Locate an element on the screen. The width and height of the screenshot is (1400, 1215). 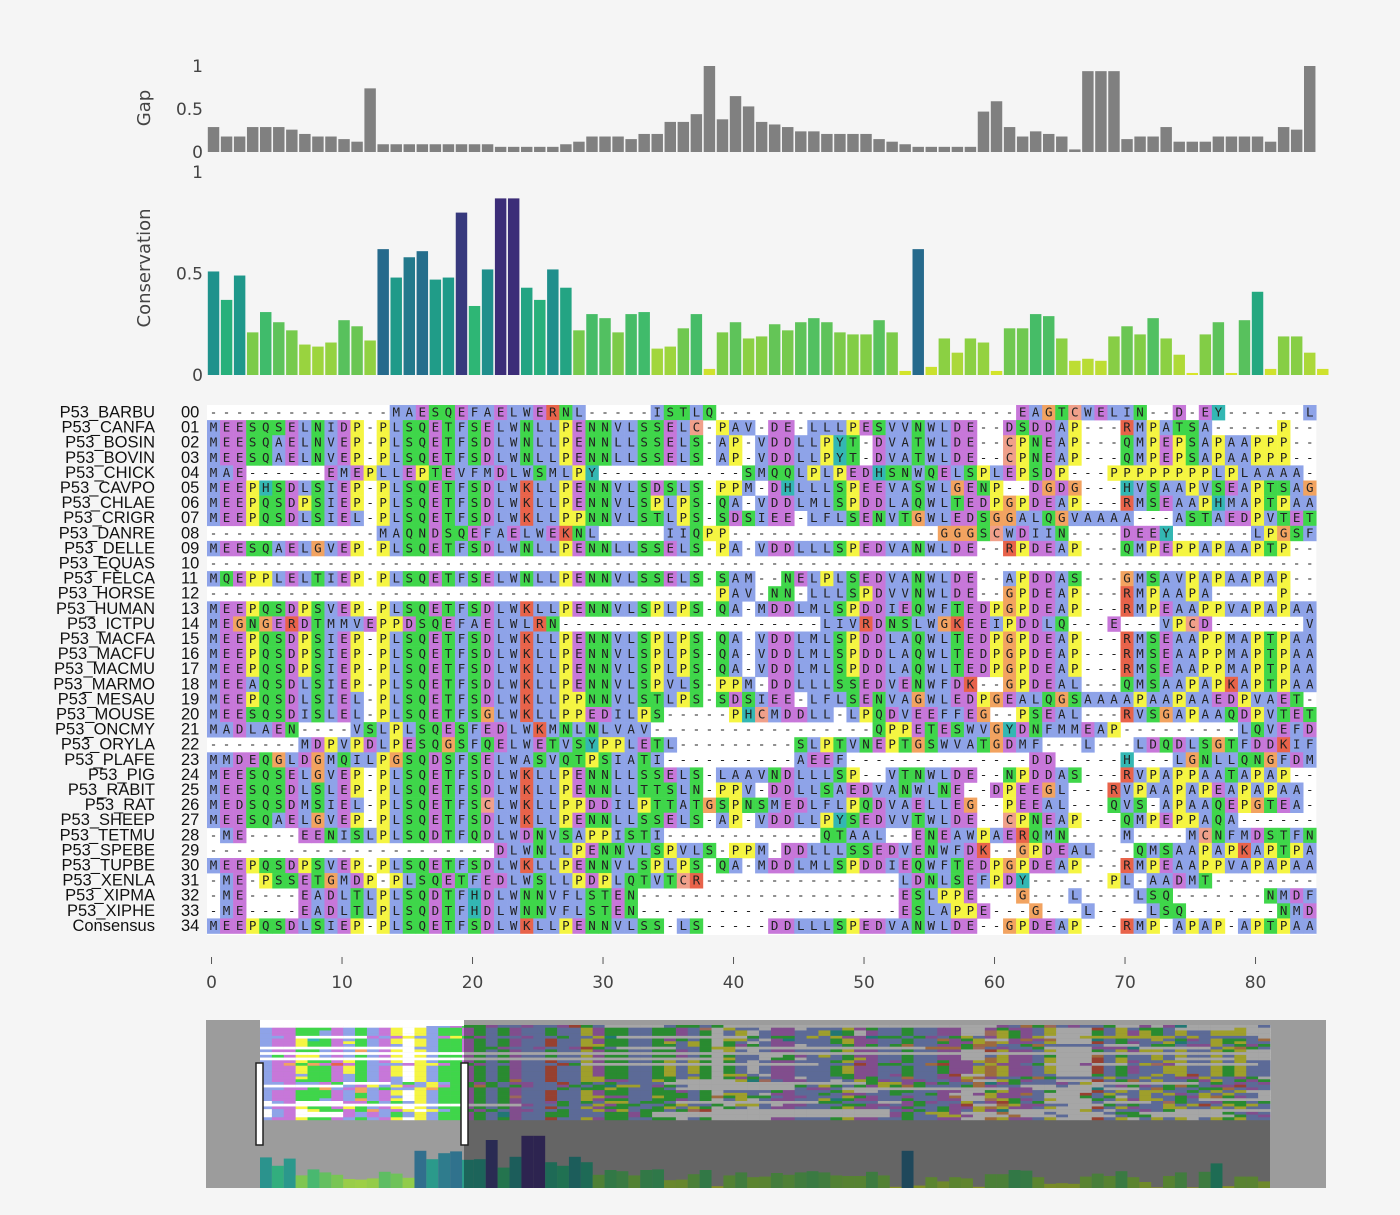
sequence-name: P53_BARBU is located at coordinates (107, 413).